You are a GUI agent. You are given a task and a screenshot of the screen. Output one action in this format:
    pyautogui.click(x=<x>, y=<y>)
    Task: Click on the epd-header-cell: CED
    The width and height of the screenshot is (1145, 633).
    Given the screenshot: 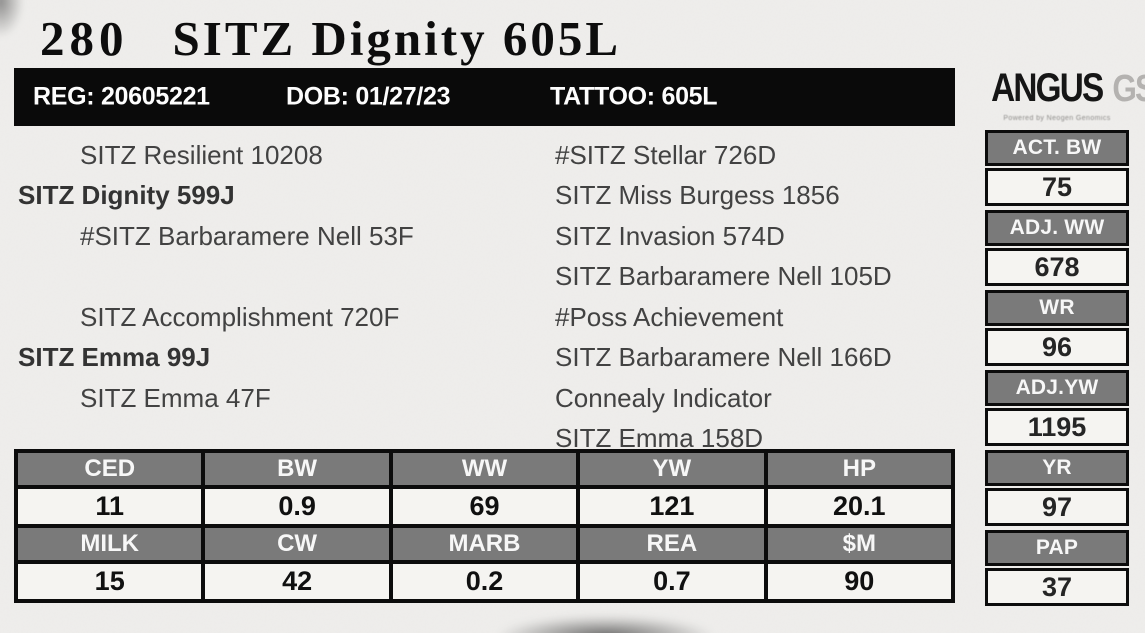 What is the action you would take?
    pyautogui.click(x=109, y=469)
    